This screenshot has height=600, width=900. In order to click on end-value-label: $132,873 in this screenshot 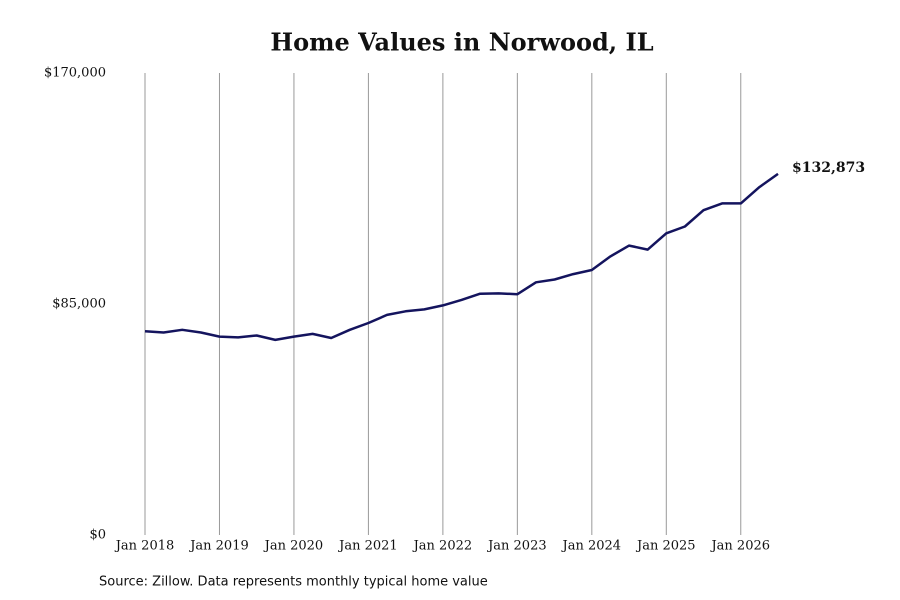, I will do `click(828, 168)`.